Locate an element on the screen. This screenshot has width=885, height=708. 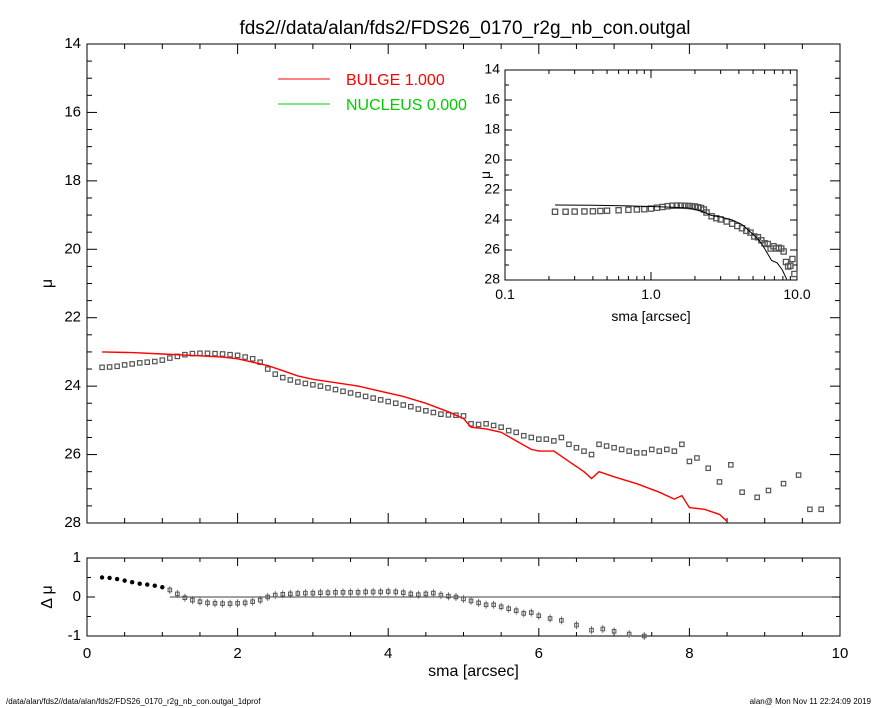
inset-x-tick-label: 0.1 is located at coordinates (505, 294).